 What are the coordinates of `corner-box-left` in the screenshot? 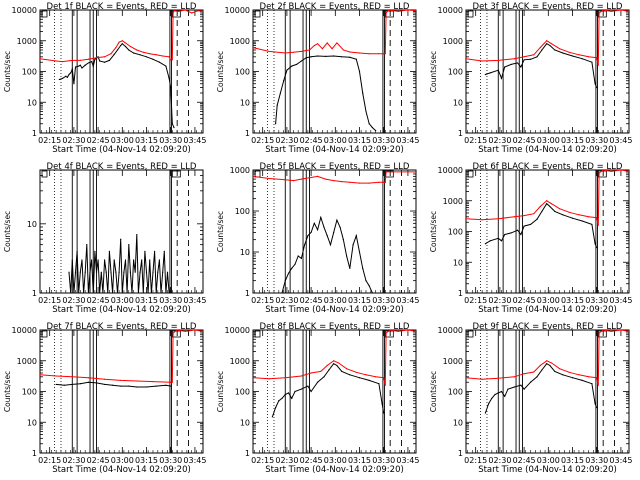 It's located at (44, 174).